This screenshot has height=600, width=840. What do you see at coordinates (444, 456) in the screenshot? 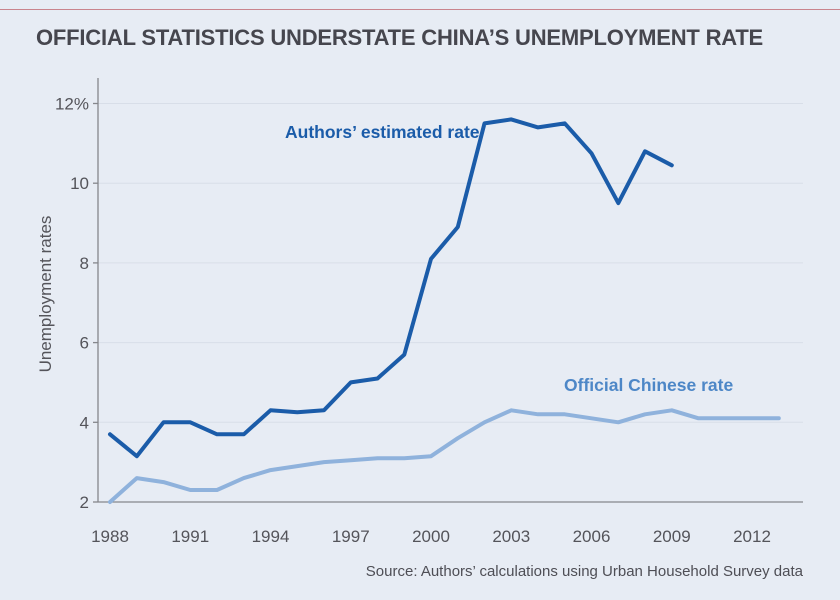
I see `series-line-official-chinese` at bounding box center [444, 456].